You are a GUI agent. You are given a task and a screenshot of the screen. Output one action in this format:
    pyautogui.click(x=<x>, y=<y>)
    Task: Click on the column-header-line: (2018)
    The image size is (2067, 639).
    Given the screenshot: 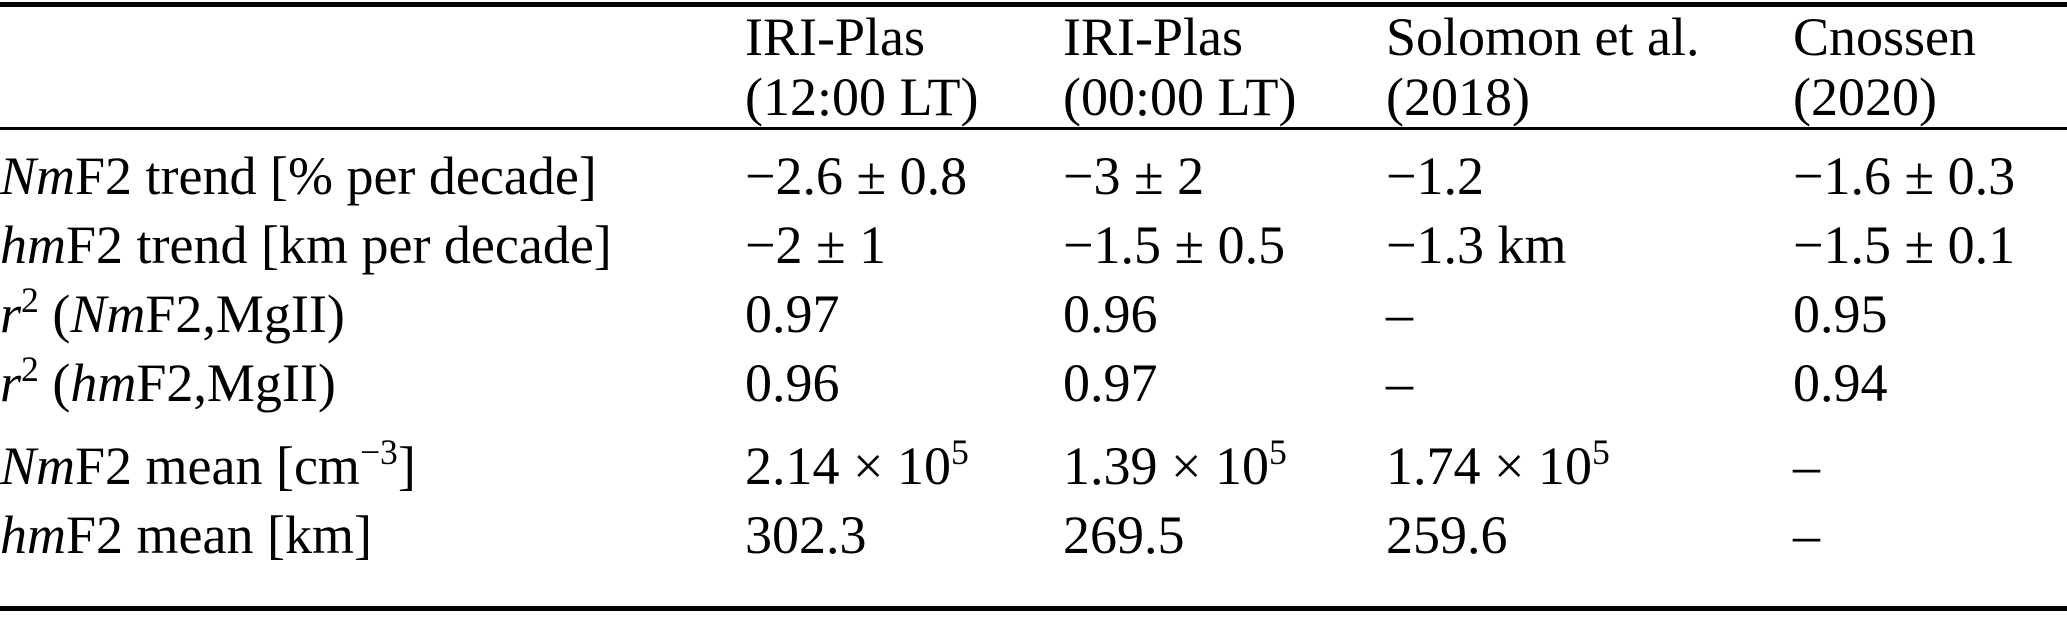 What is the action you would take?
    pyautogui.click(x=1458, y=97)
    